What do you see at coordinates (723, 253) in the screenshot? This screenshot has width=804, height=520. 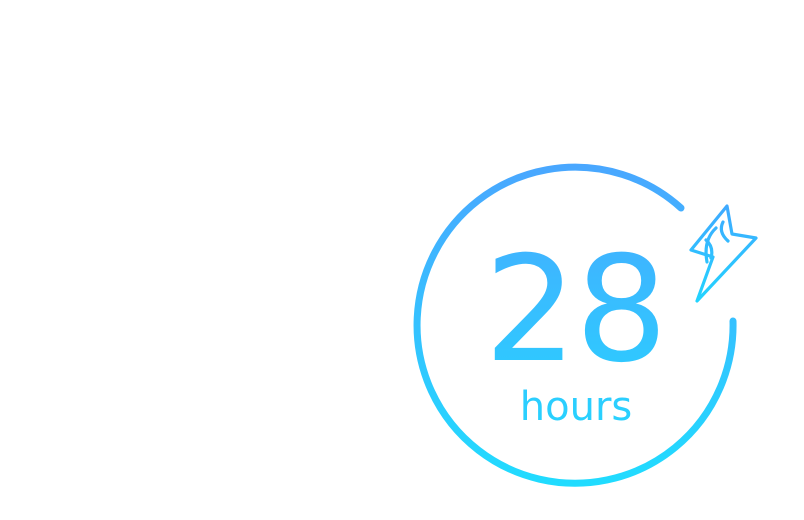 I see `lightning-bolt-icon` at bounding box center [723, 253].